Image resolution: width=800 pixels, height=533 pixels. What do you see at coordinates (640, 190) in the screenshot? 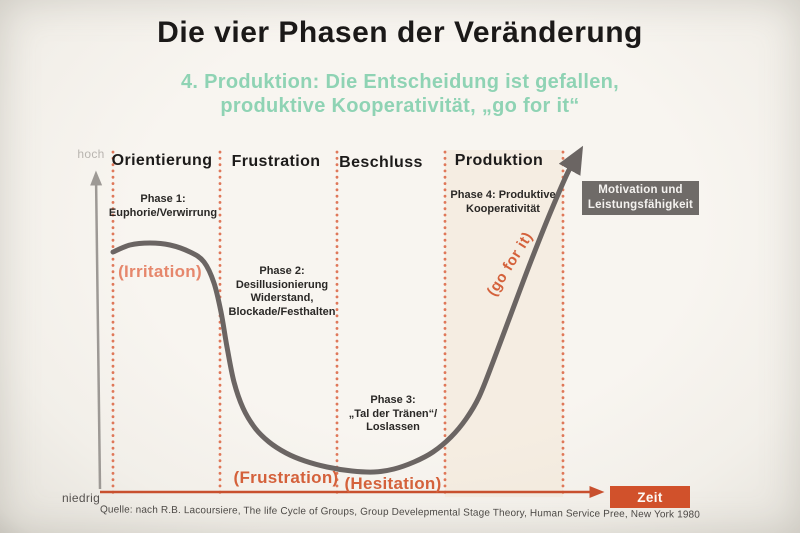
I see `legend-box-line-1: Motivation und` at bounding box center [640, 190].